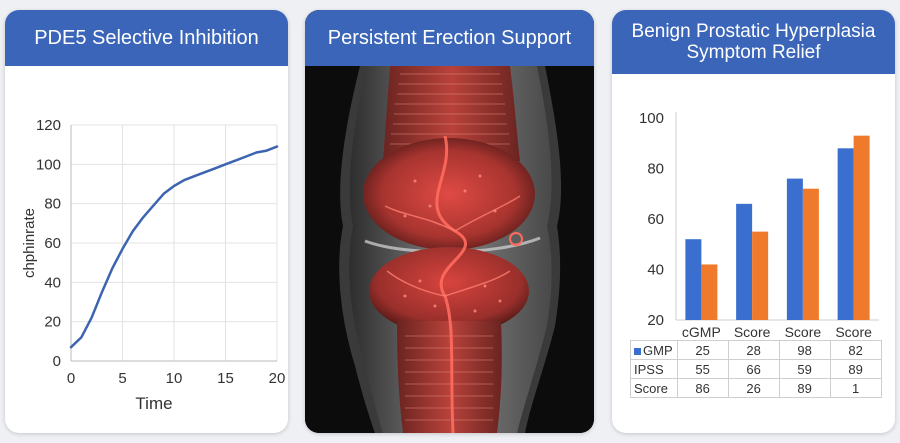 The width and height of the screenshot is (900, 443). I want to click on line-chart-title: PDE5 Selective Inhibition, so click(146, 38).